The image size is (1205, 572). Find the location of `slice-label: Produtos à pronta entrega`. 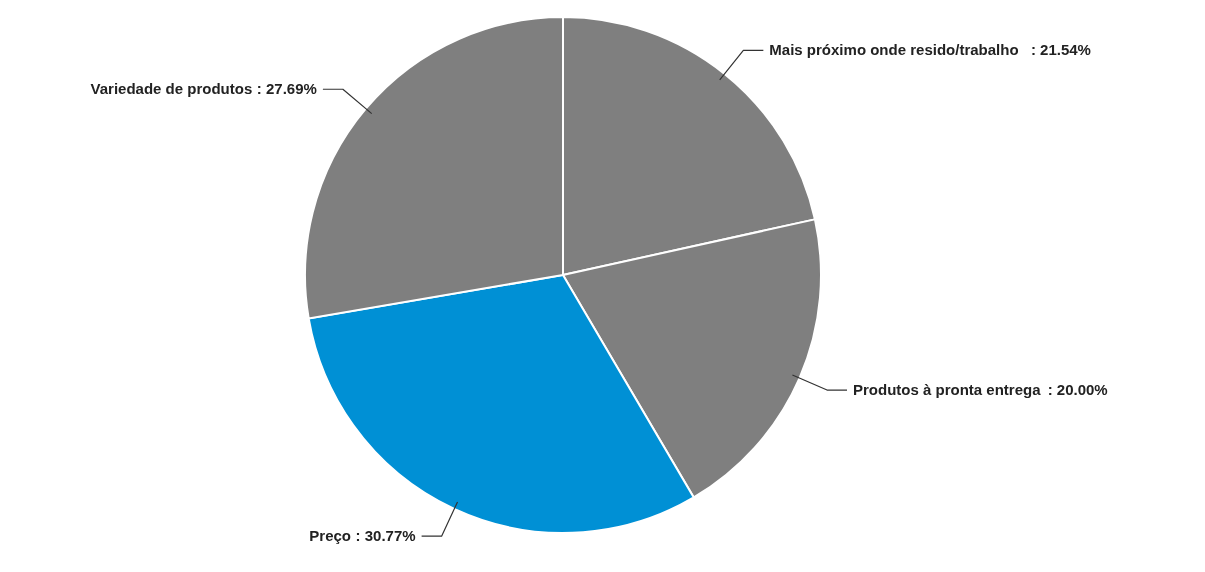

slice-label: Produtos à pronta entrega is located at coordinates (947, 390).